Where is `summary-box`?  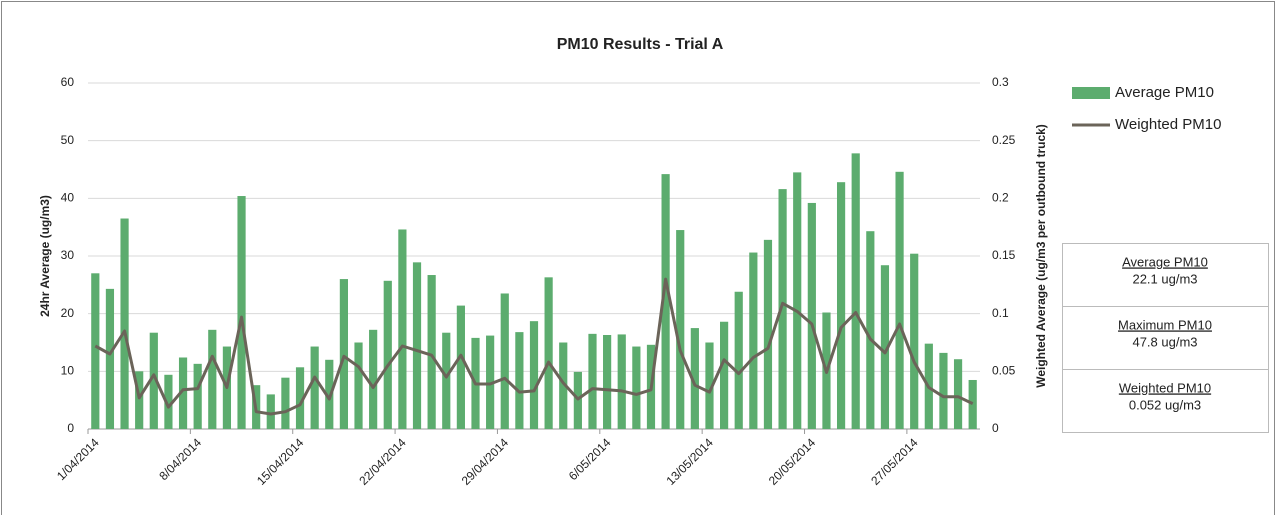 summary-box is located at coordinates (1165, 338).